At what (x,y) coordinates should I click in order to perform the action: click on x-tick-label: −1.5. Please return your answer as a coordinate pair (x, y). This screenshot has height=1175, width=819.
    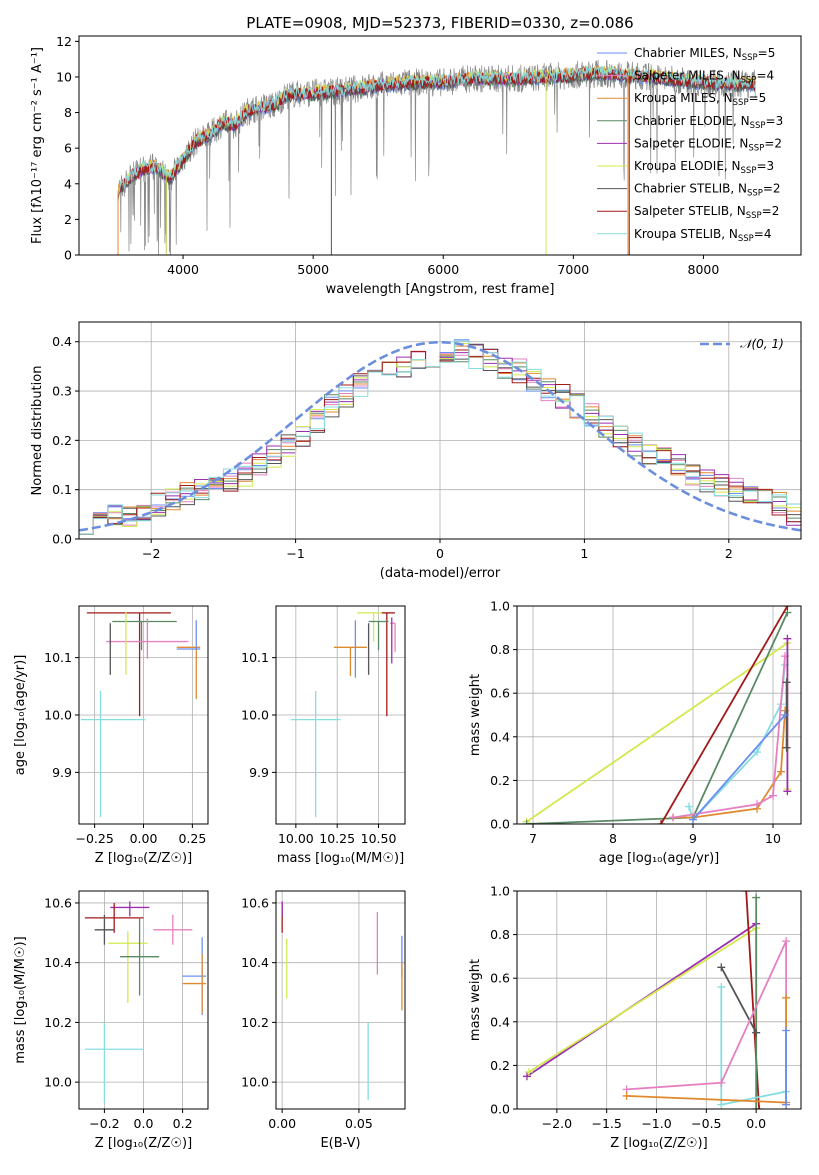
    Looking at the image, I should click on (607, 1123).